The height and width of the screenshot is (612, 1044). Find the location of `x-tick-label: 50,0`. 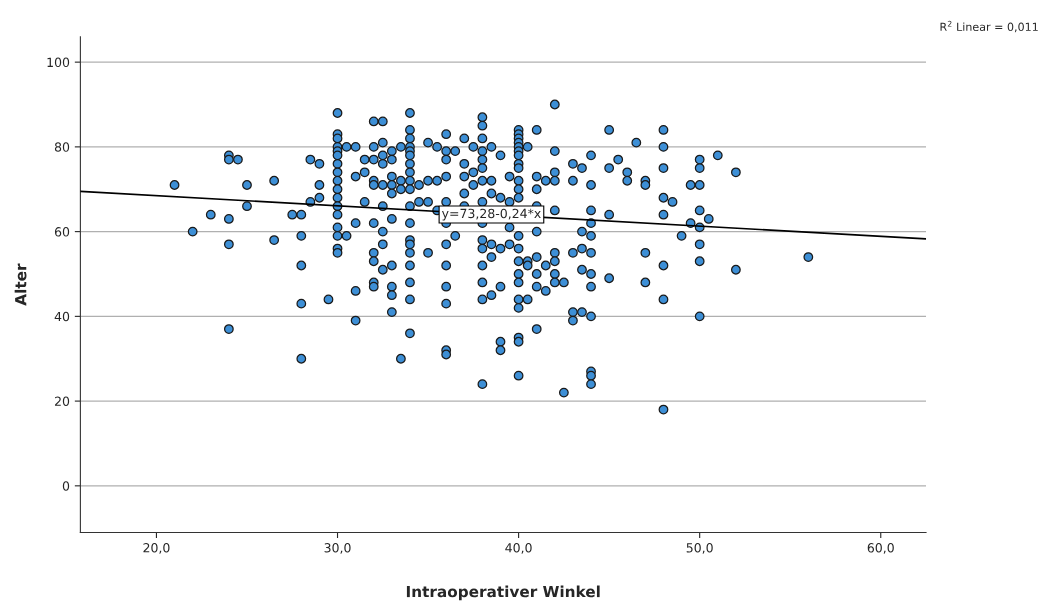

x-tick-label: 50,0 is located at coordinates (699, 548).